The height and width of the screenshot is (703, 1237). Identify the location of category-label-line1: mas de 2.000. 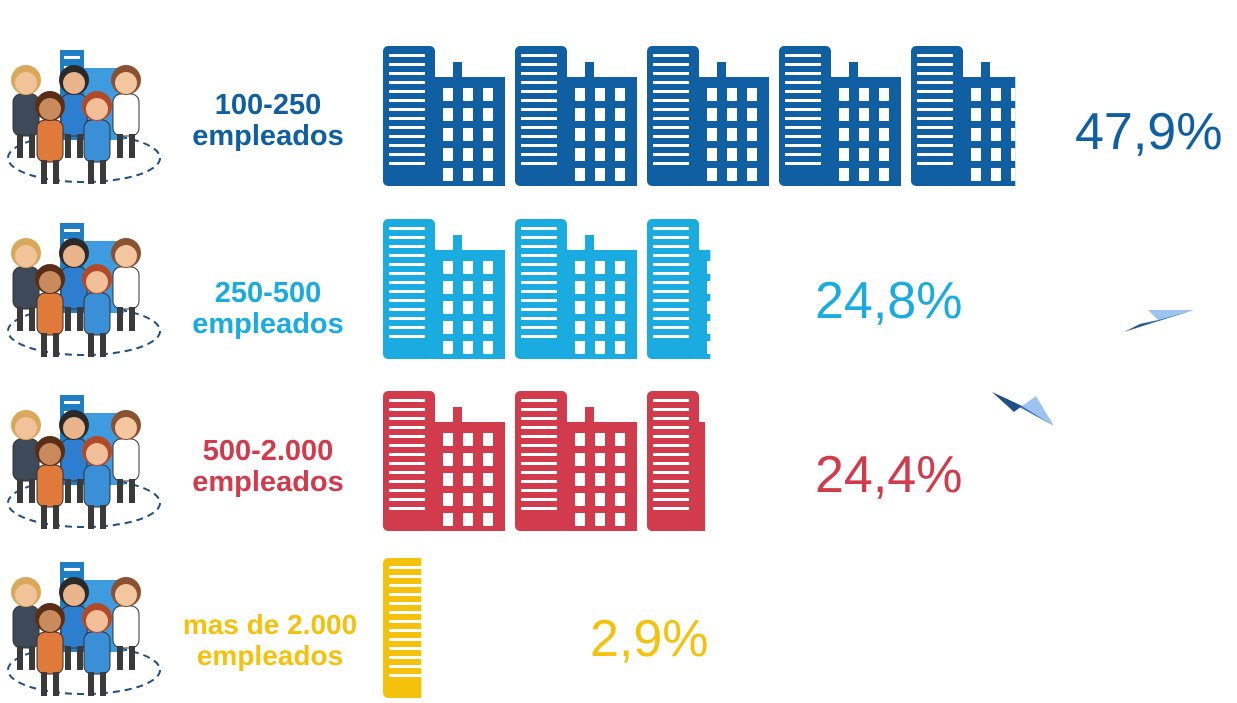
(270, 624).